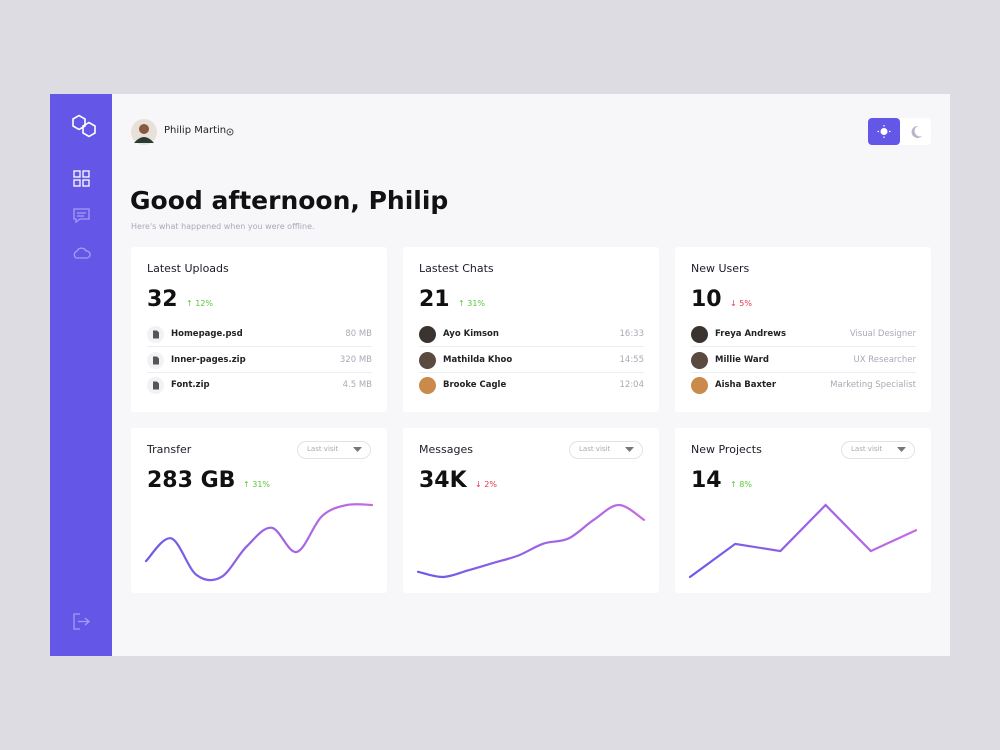 This screenshot has width=1000, height=750. What do you see at coordinates (456, 268) in the screenshot?
I see `card-title: Lastest Chats` at bounding box center [456, 268].